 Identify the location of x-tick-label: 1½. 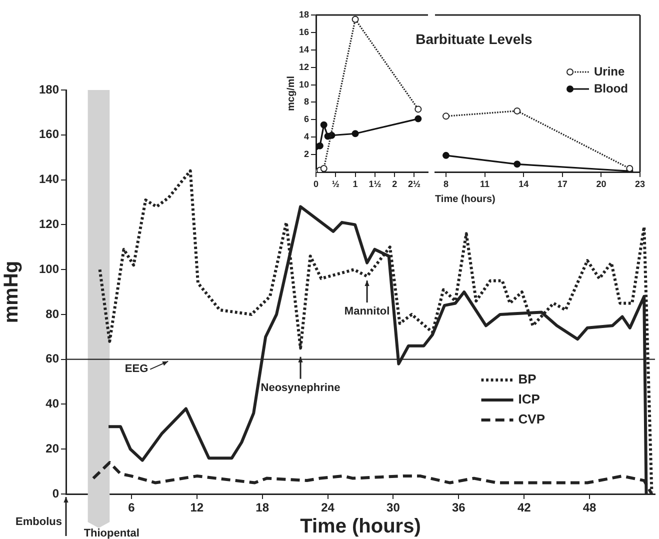
(375, 183).